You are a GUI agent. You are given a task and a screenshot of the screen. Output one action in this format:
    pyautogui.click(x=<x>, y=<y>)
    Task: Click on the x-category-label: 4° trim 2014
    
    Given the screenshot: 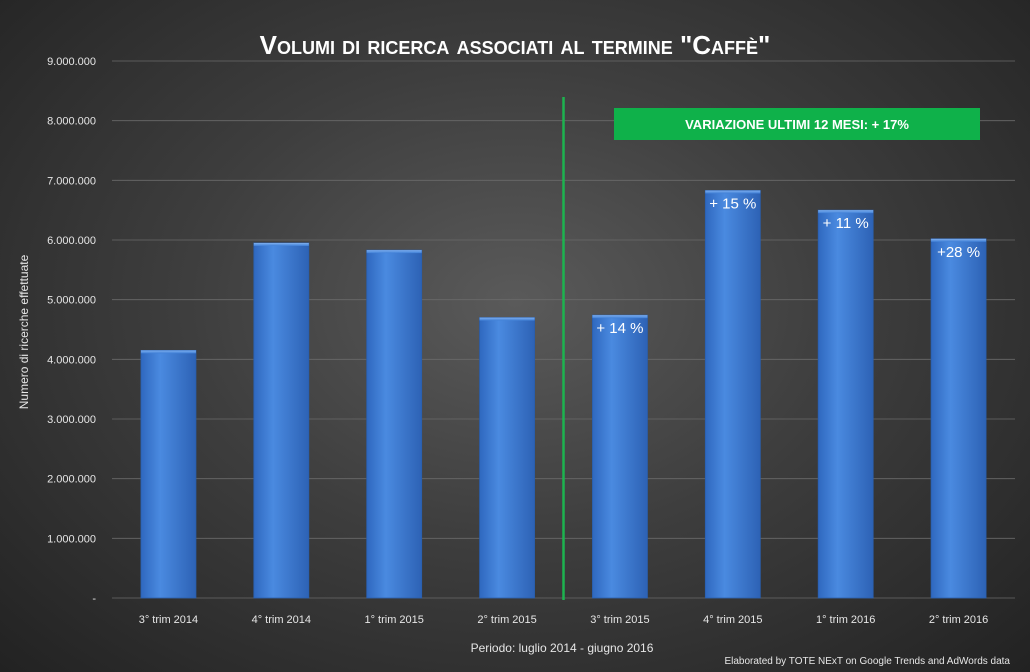 What is the action you would take?
    pyautogui.click(x=281, y=620)
    